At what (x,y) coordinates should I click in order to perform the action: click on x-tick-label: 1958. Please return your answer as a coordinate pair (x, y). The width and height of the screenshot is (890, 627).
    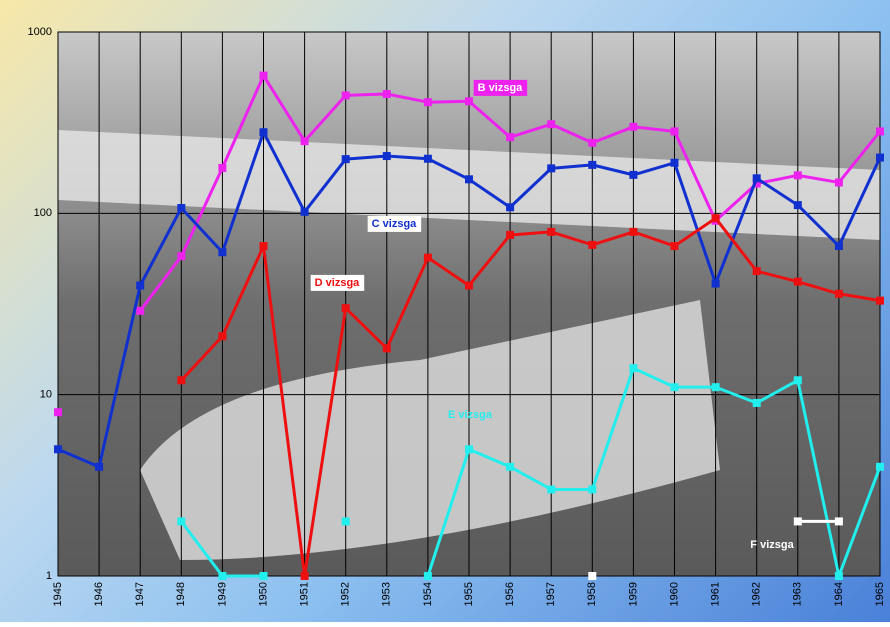
    Looking at the image, I should click on (592, 594).